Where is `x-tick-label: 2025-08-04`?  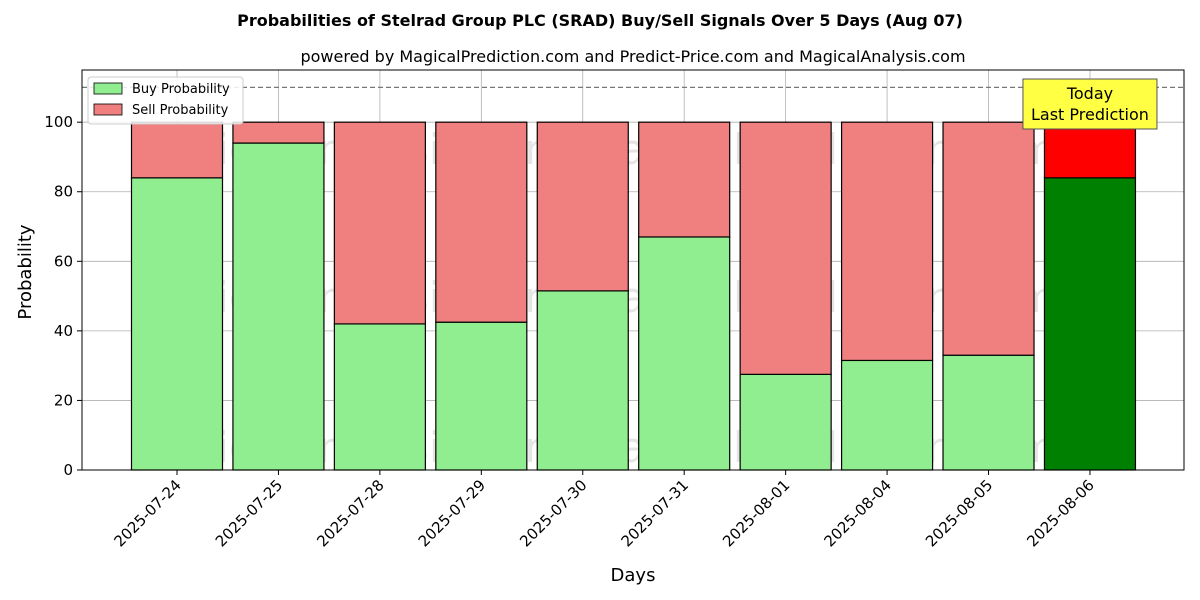
x-tick-label: 2025-08-04 is located at coordinates (858, 513).